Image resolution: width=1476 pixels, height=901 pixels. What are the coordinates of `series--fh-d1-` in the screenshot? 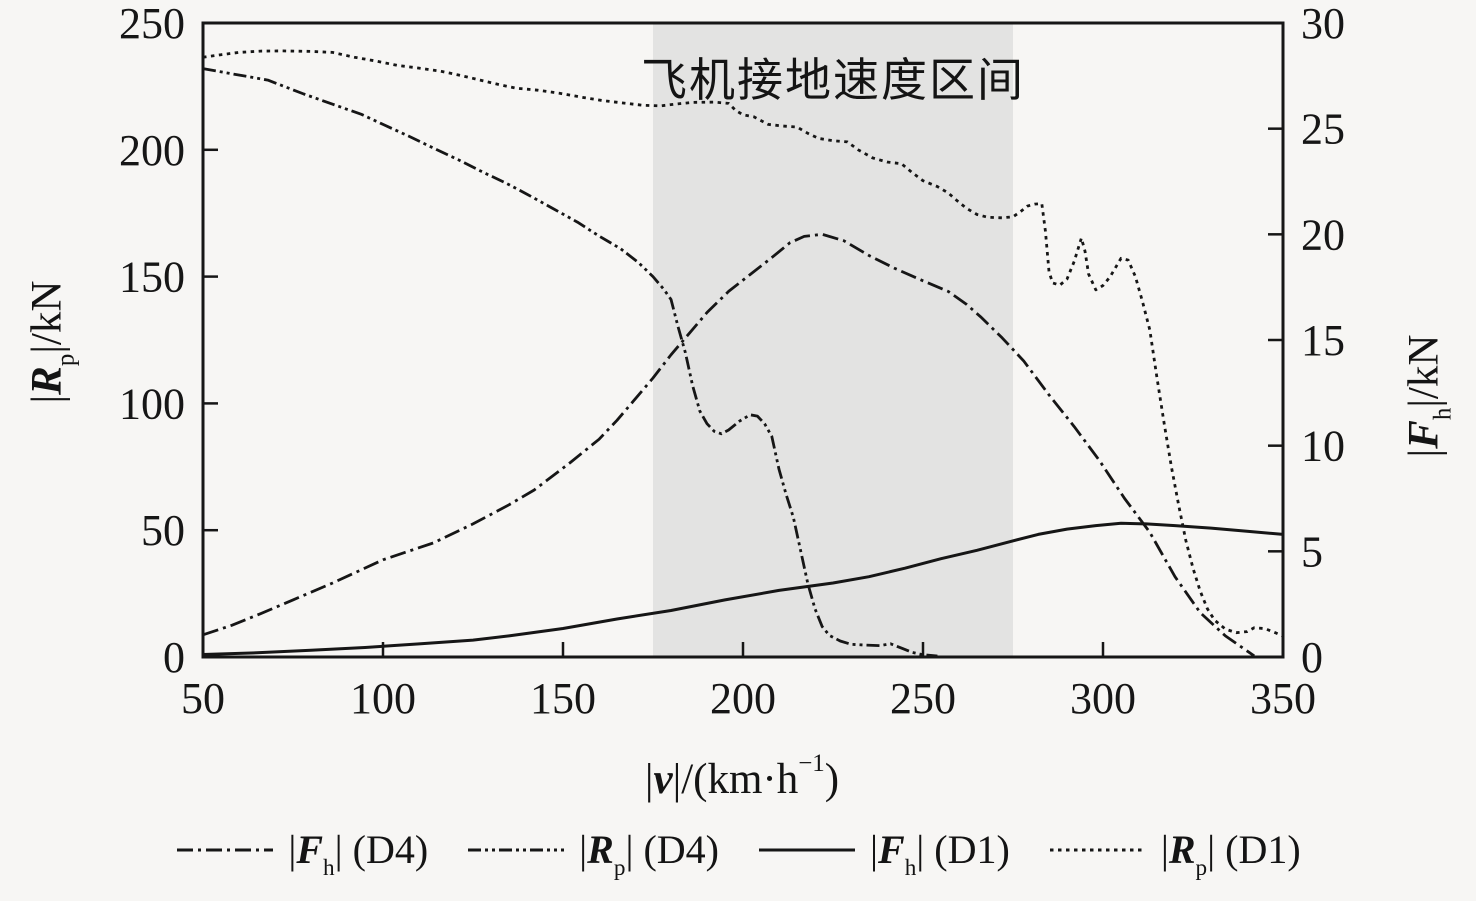 It's located at (743, 588).